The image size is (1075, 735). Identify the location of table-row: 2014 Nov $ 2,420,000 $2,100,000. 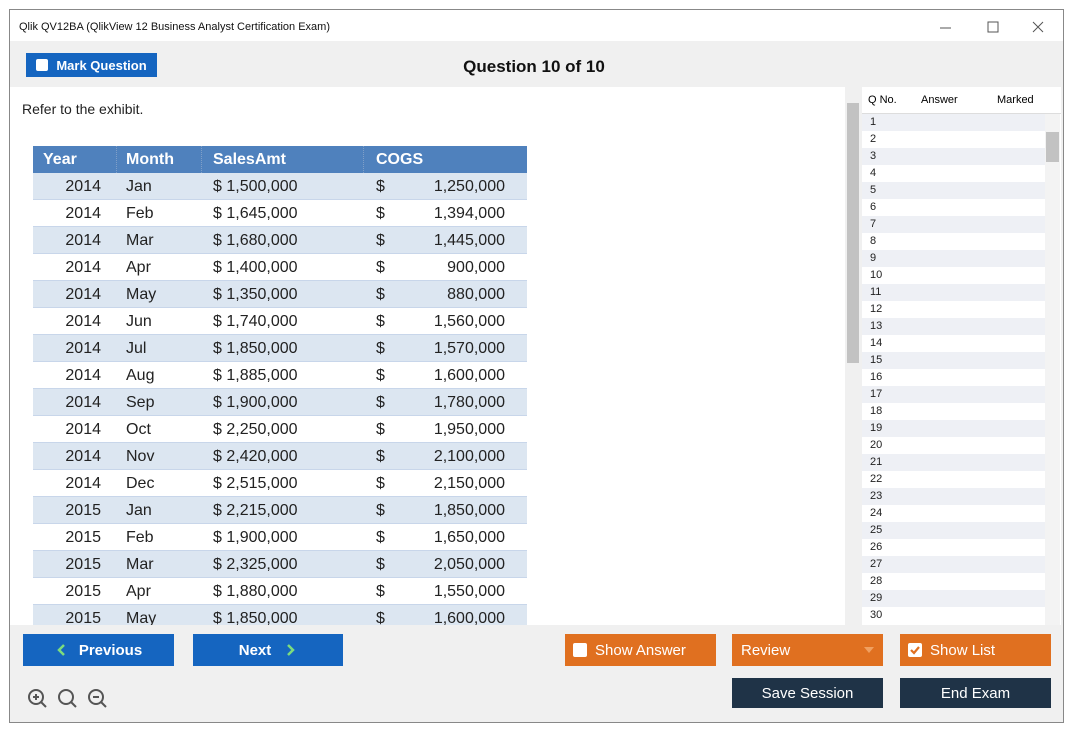
(280, 456).